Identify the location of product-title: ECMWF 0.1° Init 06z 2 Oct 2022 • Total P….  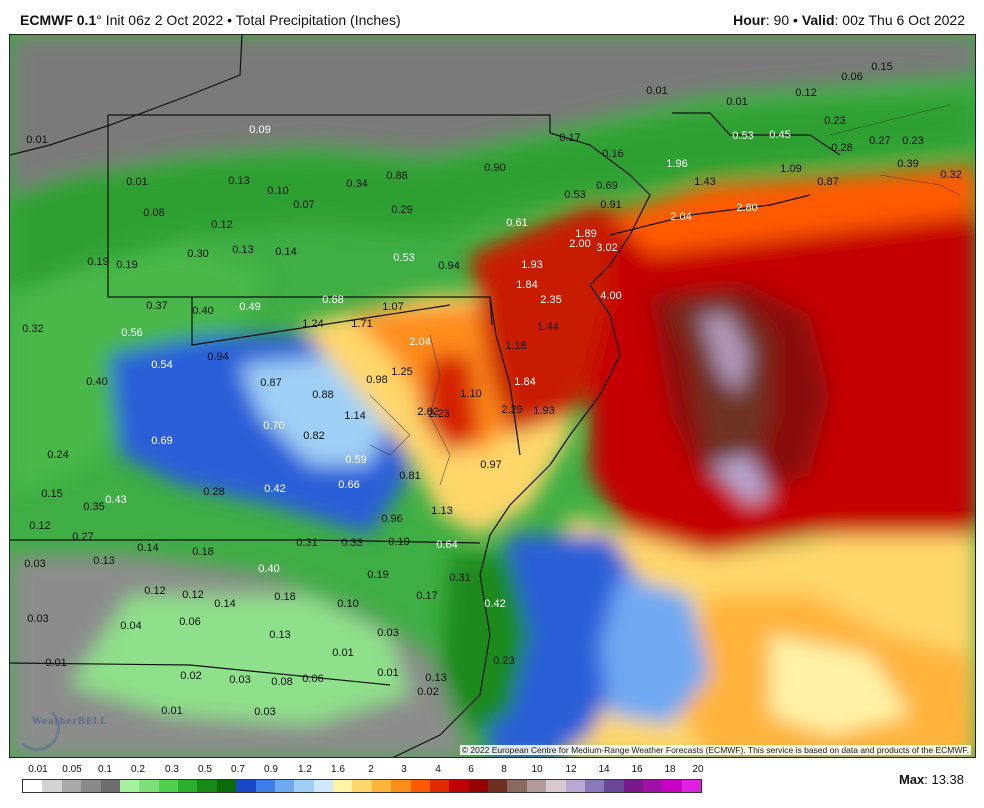
(210, 20).